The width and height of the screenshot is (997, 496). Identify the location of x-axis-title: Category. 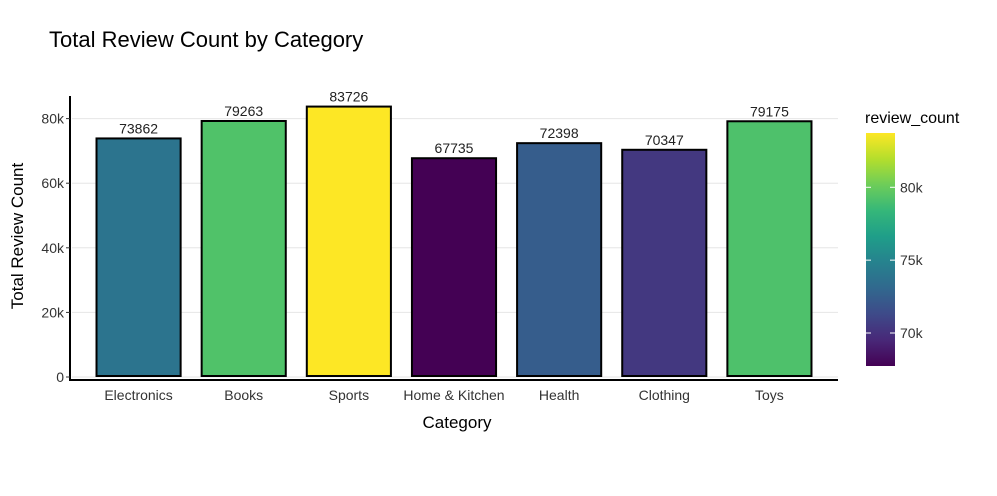
(457, 422).